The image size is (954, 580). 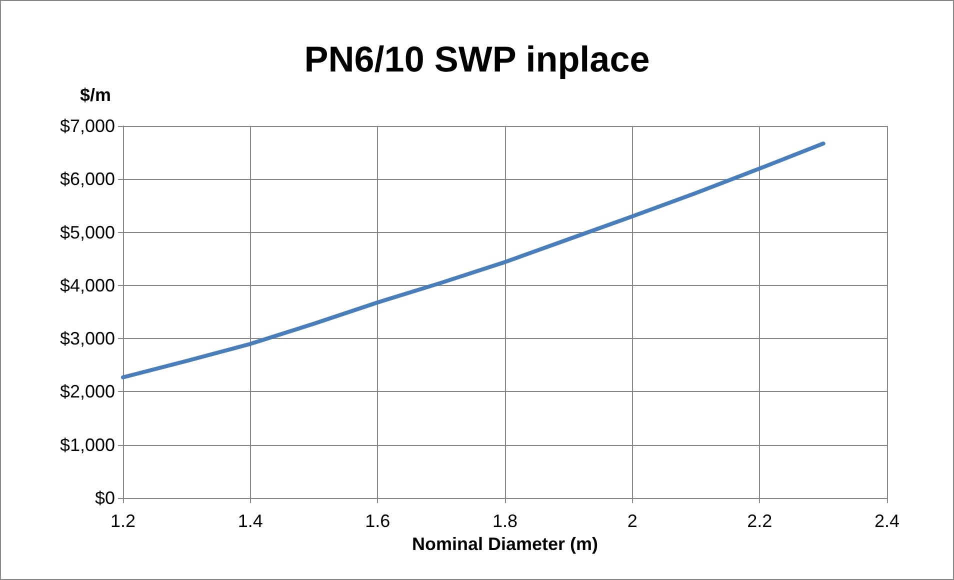 I want to click on x-tick-label: 2.4, so click(x=887, y=521).